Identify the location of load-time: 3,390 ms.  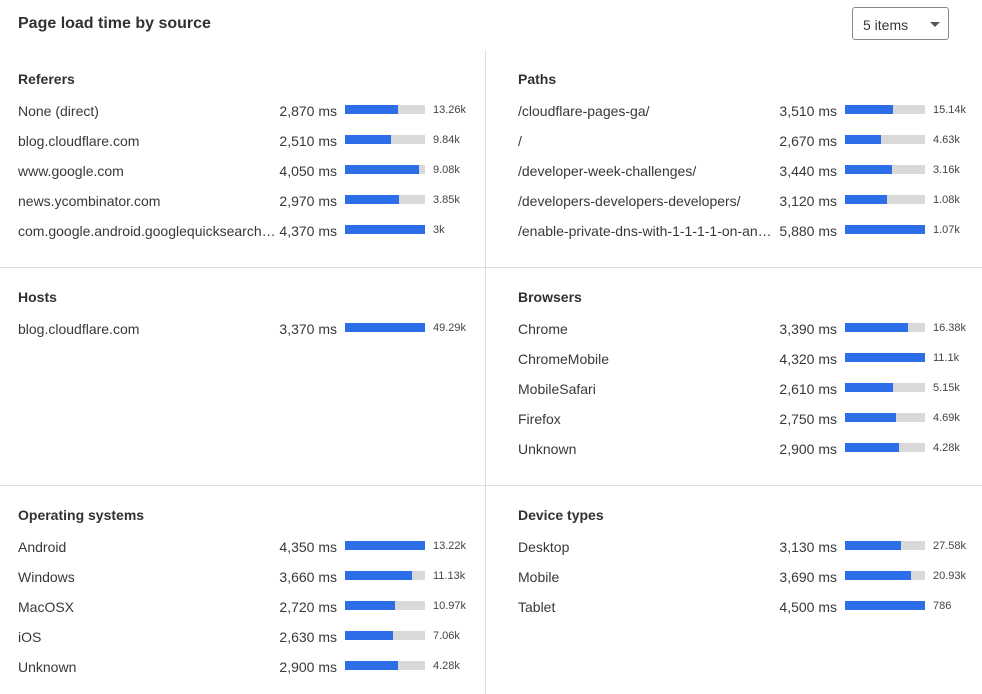
(808, 329).